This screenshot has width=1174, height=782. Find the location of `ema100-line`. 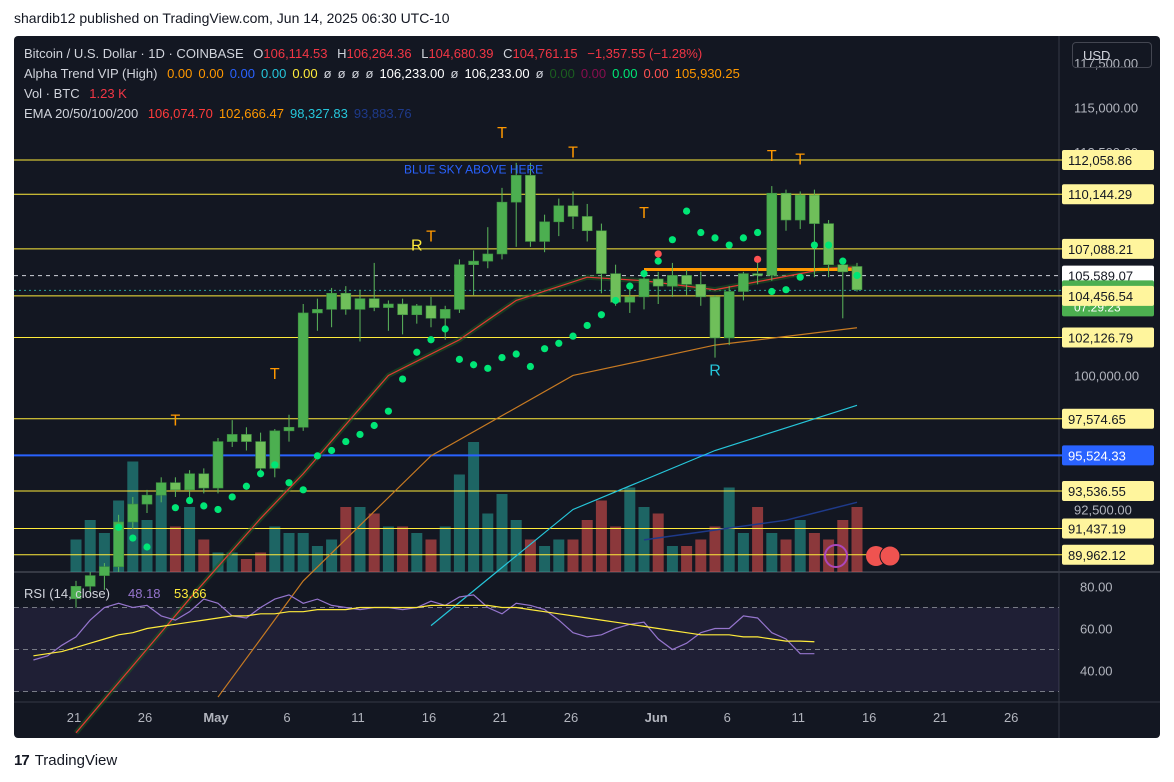

ema100-line is located at coordinates (644, 515).